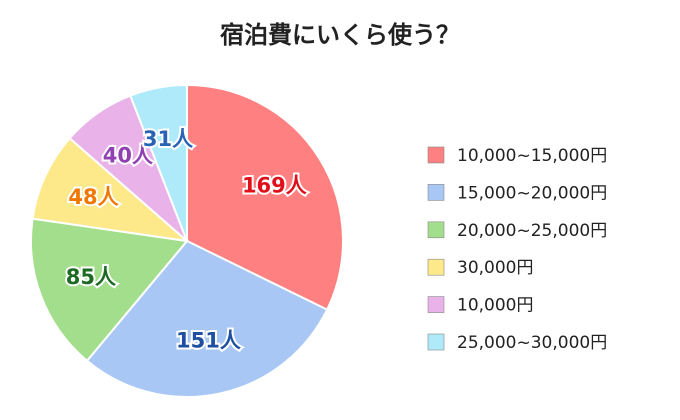 The width and height of the screenshot is (680, 420). What do you see at coordinates (532, 193) in the screenshot?
I see `legend-label: 15,000~20,000円` at bounding box center [532, 193].